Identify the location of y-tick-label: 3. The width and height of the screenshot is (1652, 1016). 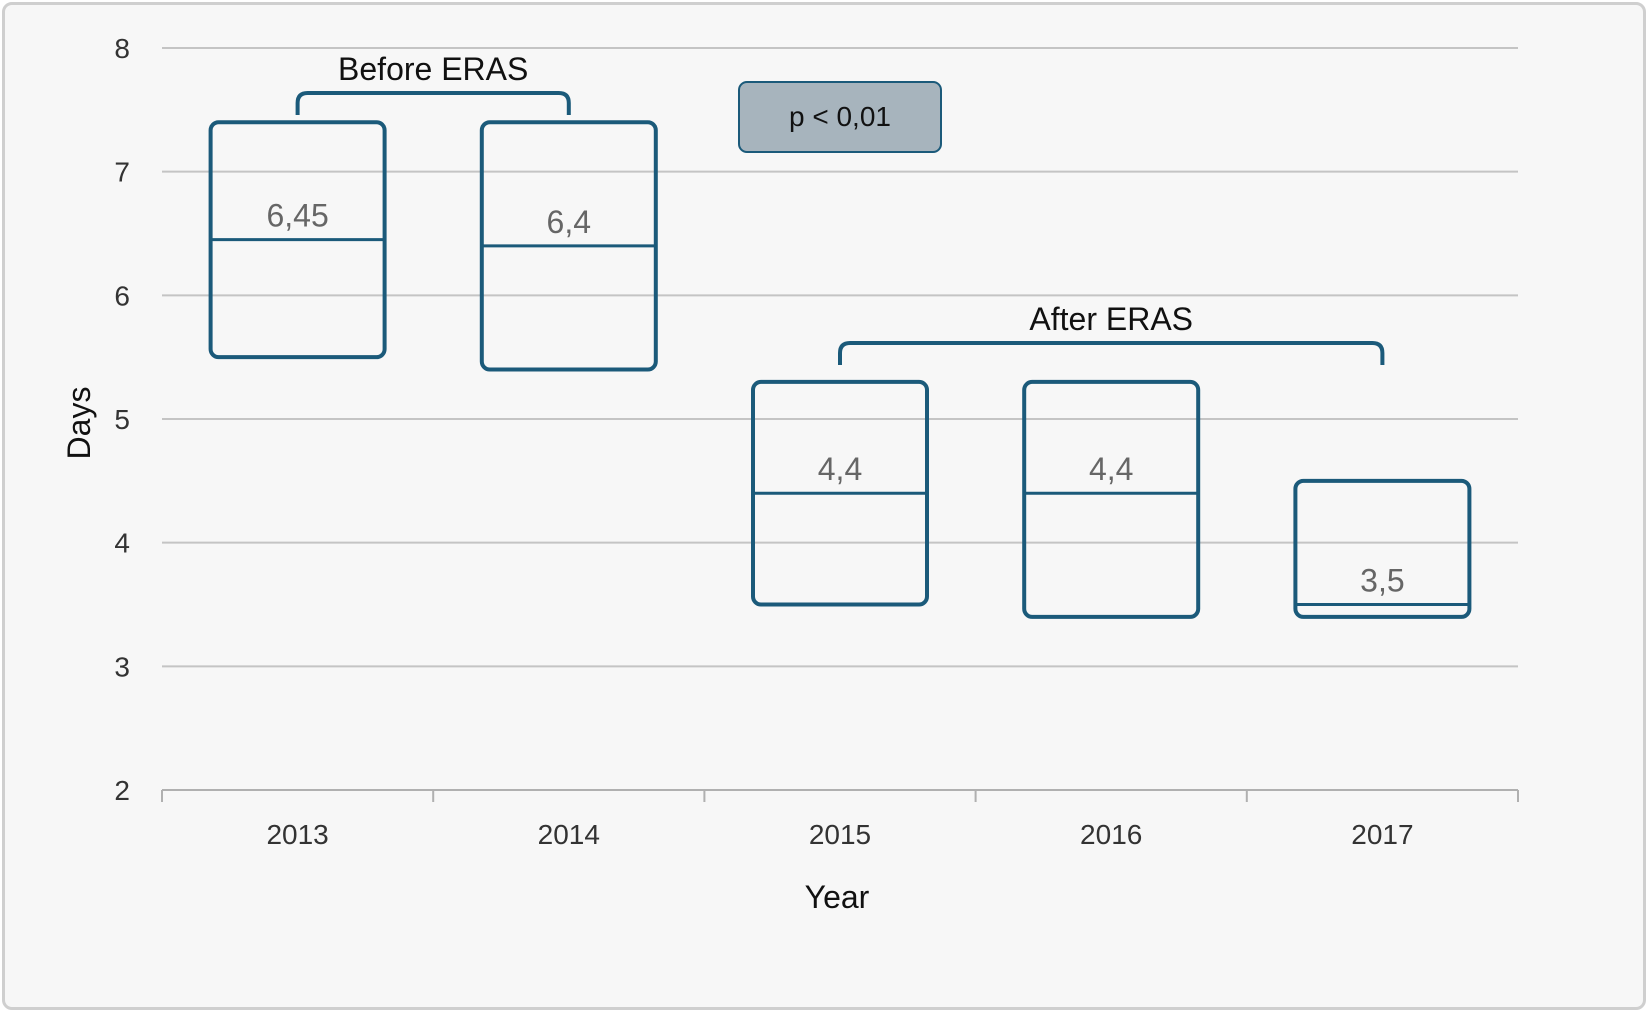
(122, 666).